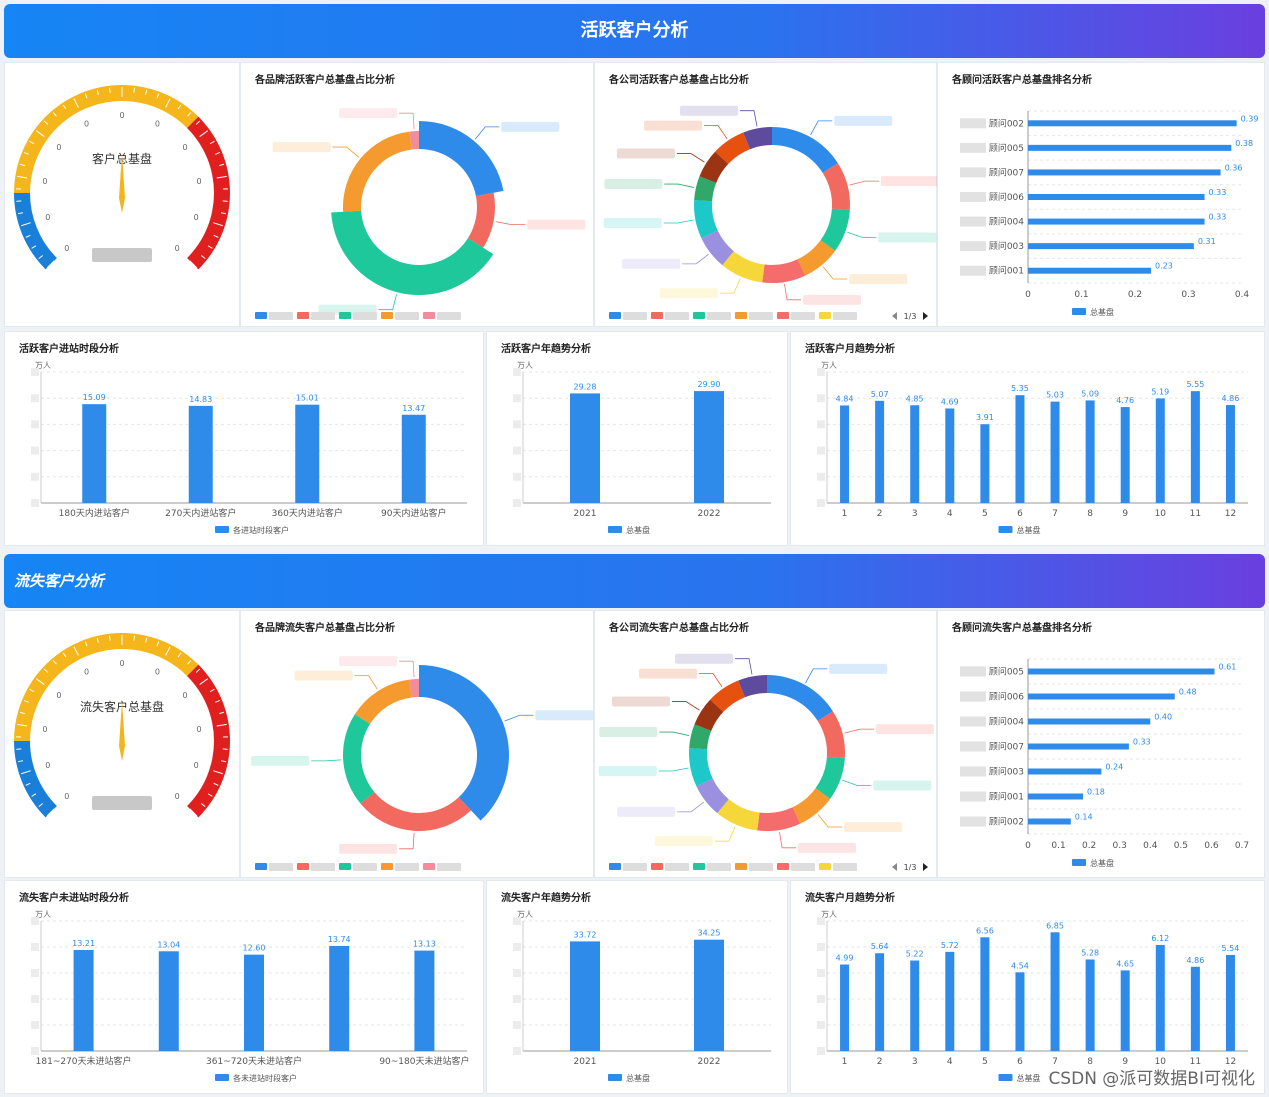 The width and height of the screenshot is (1269, 1097). What do you see at coordinates (200, 399) in the screenshot?
I see `value-label: 14.83` at bounding box center [200, 399].